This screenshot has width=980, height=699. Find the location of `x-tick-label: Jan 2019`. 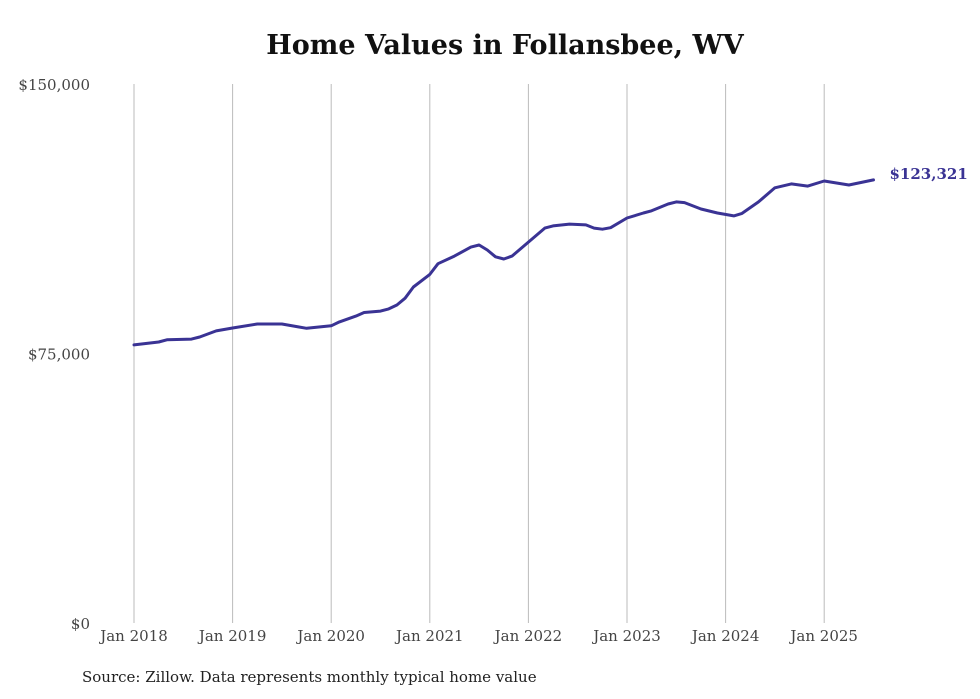

x-tick-label: Jan 2019 is located at coordinates (232, 636).